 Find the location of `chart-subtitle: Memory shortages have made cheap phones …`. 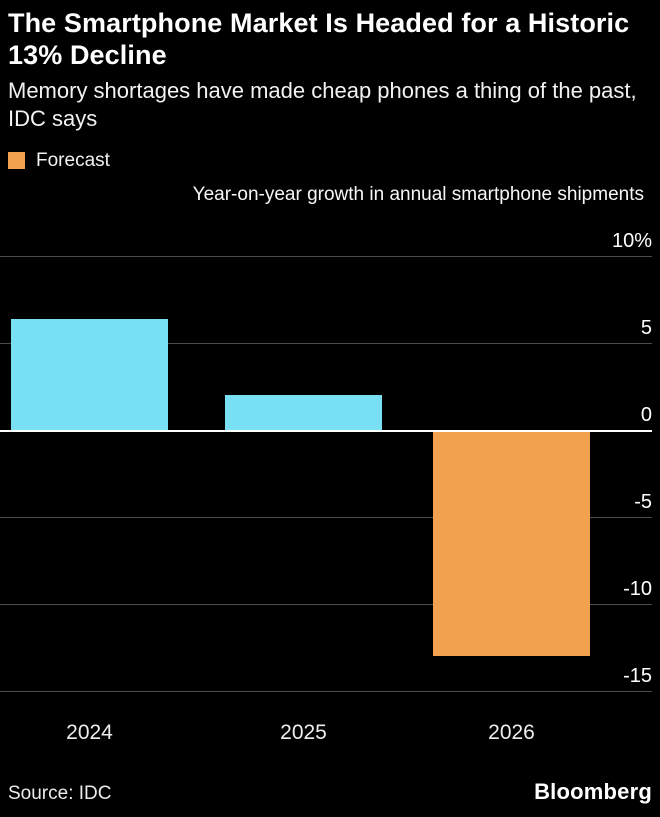

chart-subtitle: Memory shortages have made cheap phones … is located at coordinates (322, 104).